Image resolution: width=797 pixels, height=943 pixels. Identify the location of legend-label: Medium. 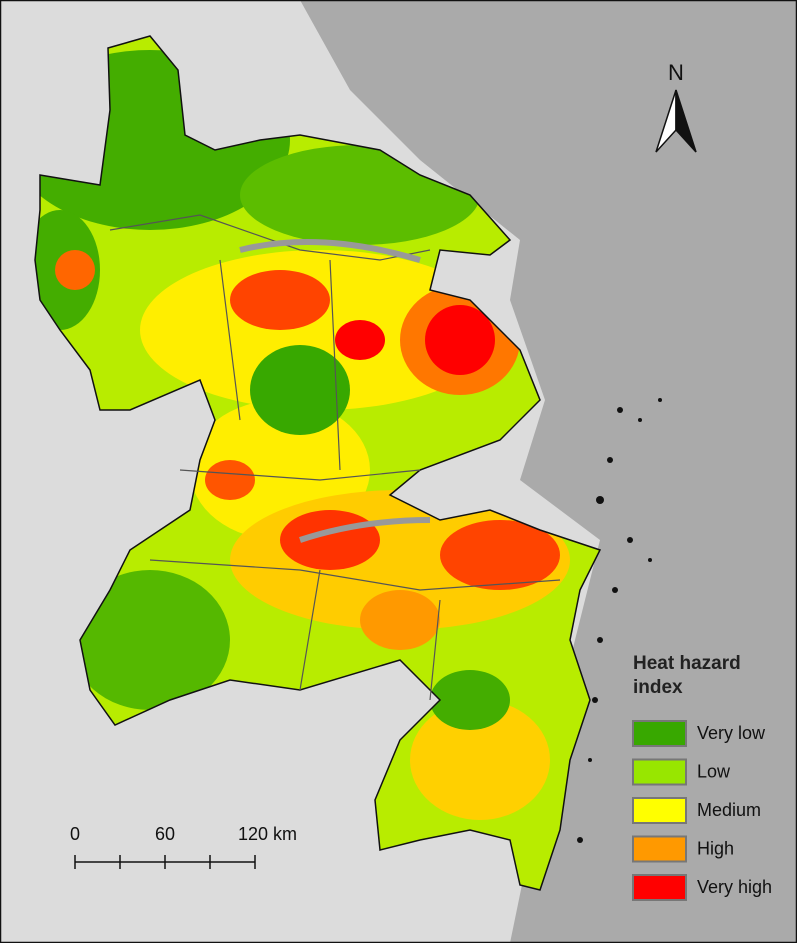
(729, 810).